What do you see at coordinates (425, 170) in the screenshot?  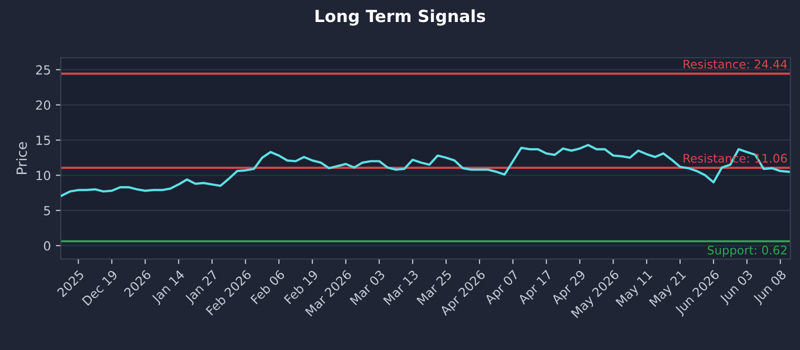 I see `line-series` at bounding box center [425, 170].